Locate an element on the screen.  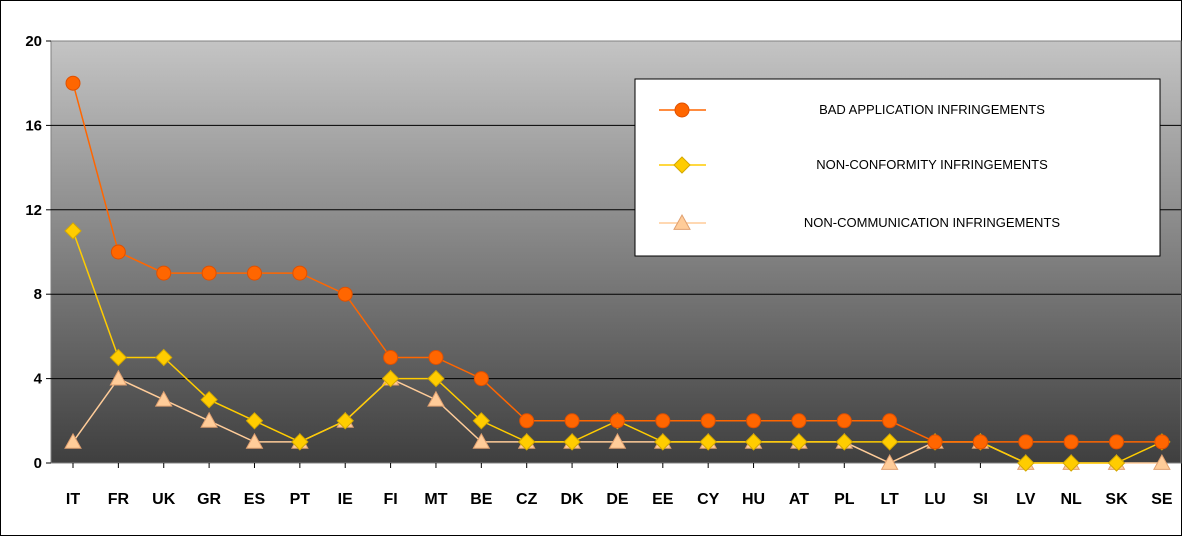
x-tick-label: PL is located at coordinates (844, 499).